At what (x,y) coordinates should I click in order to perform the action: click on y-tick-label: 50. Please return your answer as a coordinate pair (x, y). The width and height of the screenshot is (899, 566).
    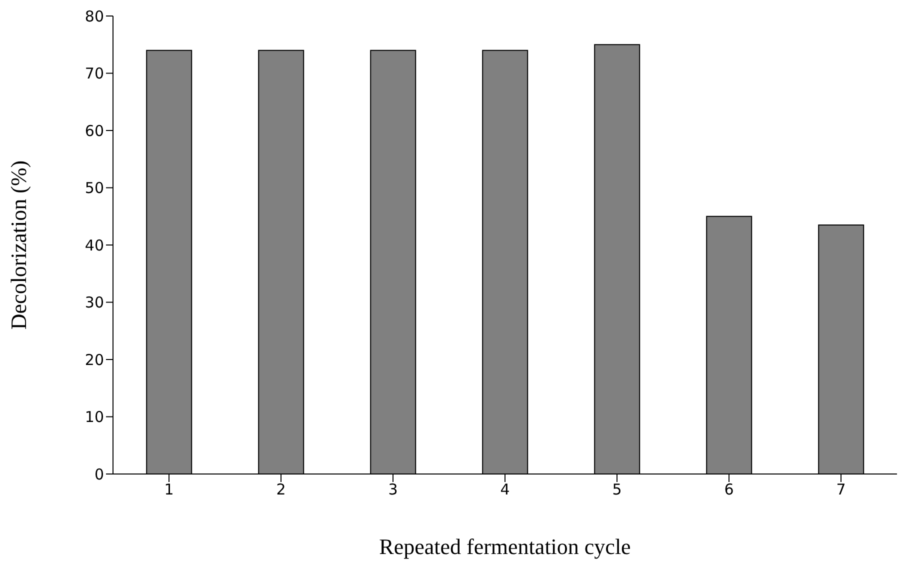
    Looking at the image, I should click on (94, 188).